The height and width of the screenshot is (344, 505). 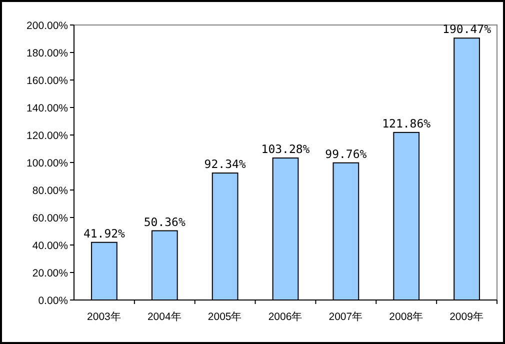 I want to click on x-tick-label: 2004年, so click(x=164, y=317).